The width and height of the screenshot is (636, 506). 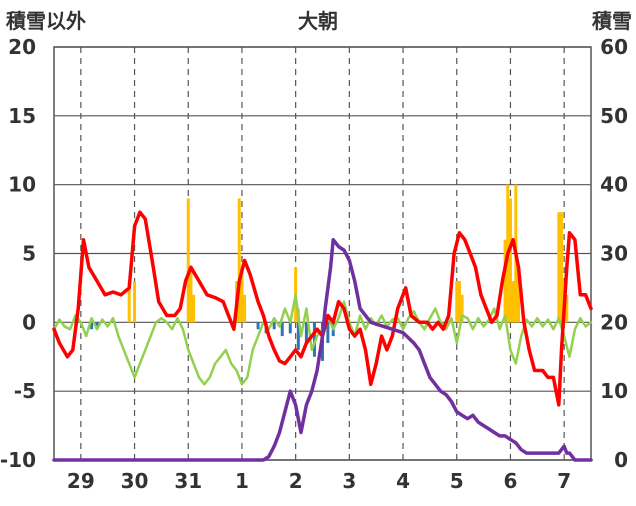 What do you see at coordinates (18, 460) in the screenshot?
I see `left-tick-label: -10` at bounding box center [18, 460].